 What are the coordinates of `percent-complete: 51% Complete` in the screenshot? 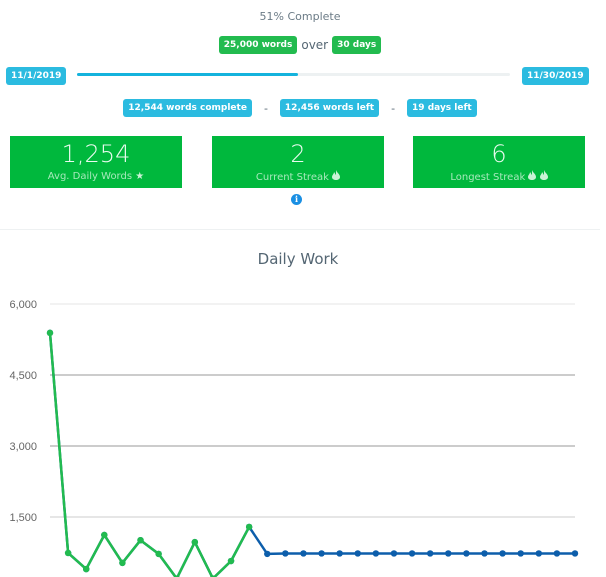 It's located at (300, 16).